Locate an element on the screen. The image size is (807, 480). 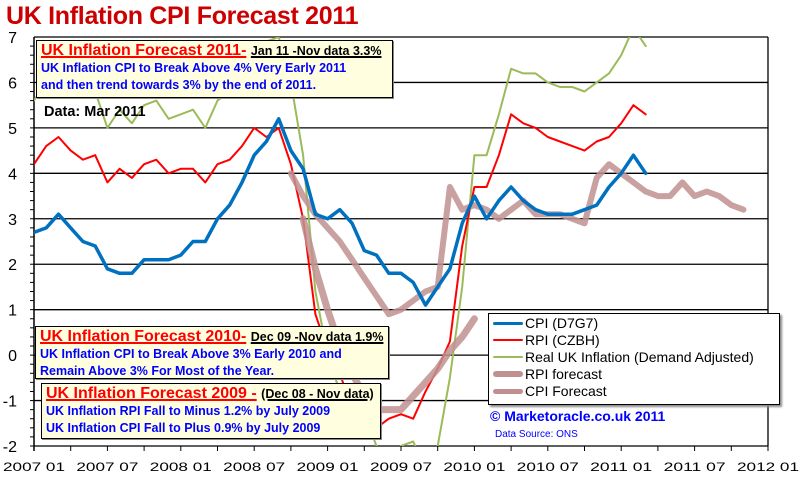
note-2010-subheading: Dec 09 -Nov data 1.9% is located at coordinates (317, 337).